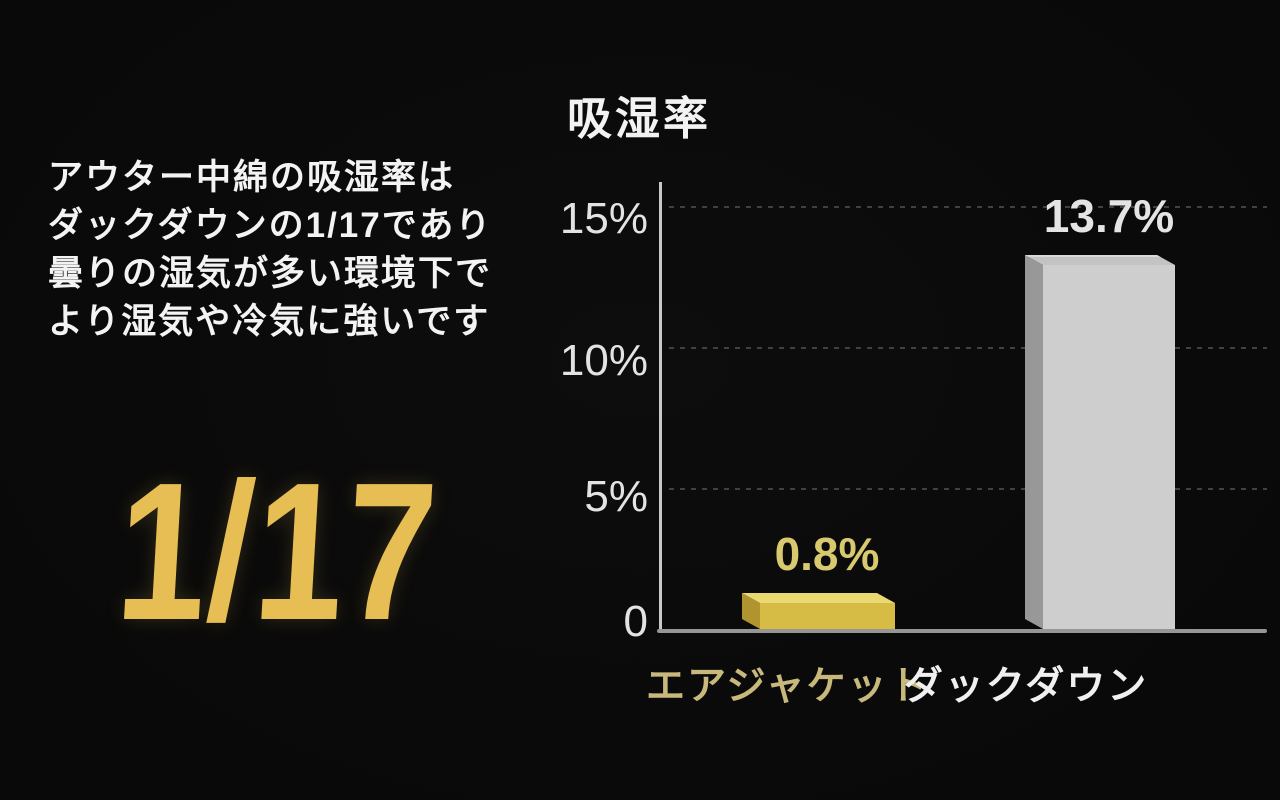  Describe the element at coordinates (603, 218) in the screenshot. I see `y-axis-tick-15: 15%` at that location.